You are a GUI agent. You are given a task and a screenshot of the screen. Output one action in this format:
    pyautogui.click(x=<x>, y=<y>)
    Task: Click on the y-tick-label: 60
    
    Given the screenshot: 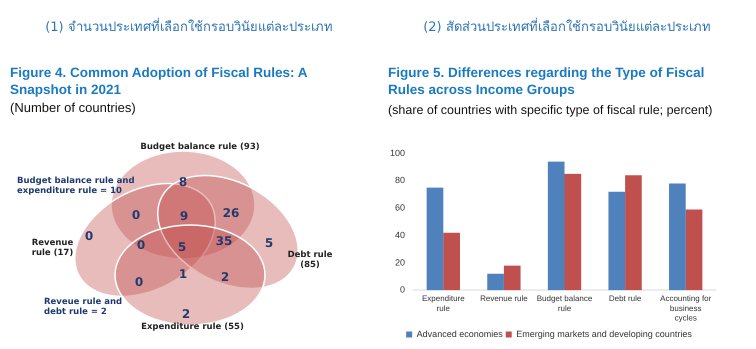 What is the action you would take?
    pyautogui.click(x=400, y=207)
    